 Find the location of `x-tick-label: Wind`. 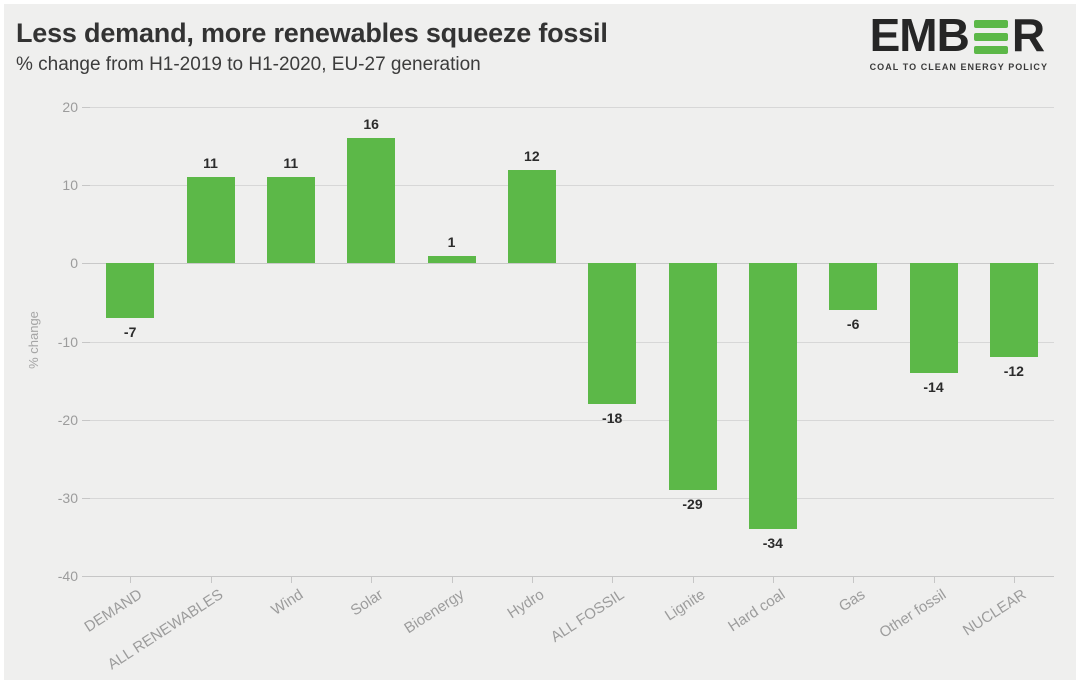

x-tick-label: Wind is located at coordinates (287, 602).